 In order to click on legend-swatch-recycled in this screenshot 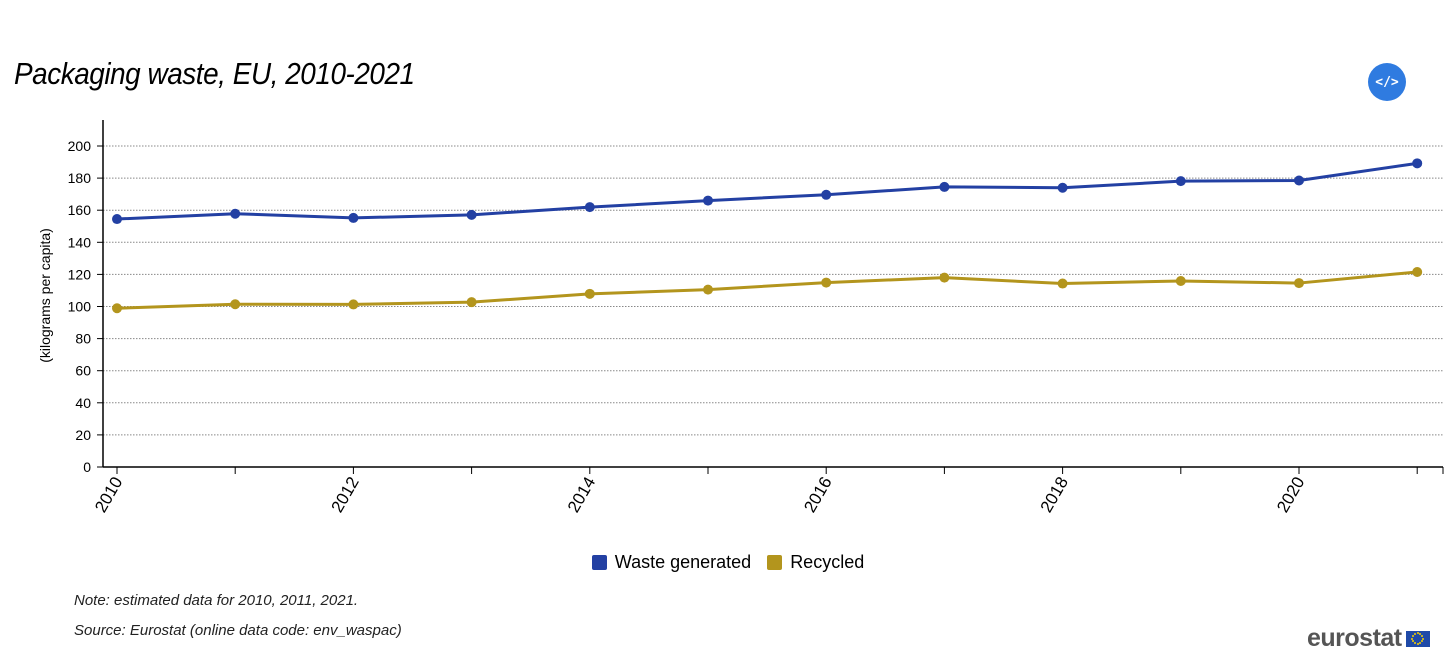, I will do `click(775, 562)`.